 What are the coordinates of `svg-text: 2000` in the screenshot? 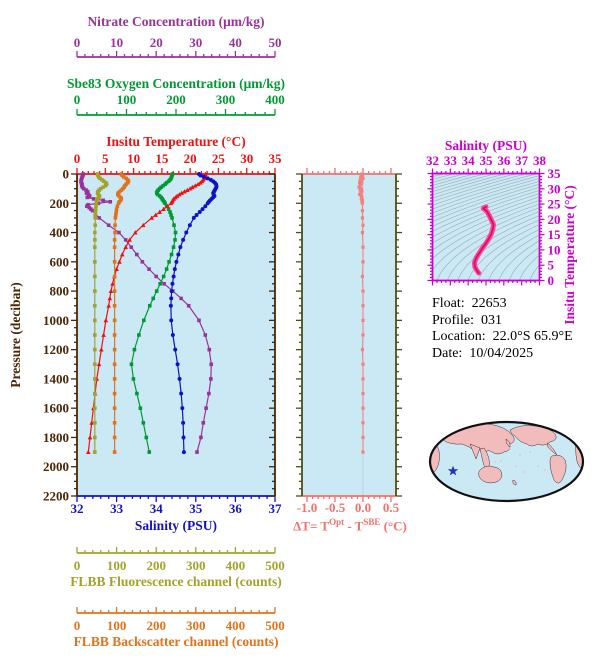 It's located at (56, 466).